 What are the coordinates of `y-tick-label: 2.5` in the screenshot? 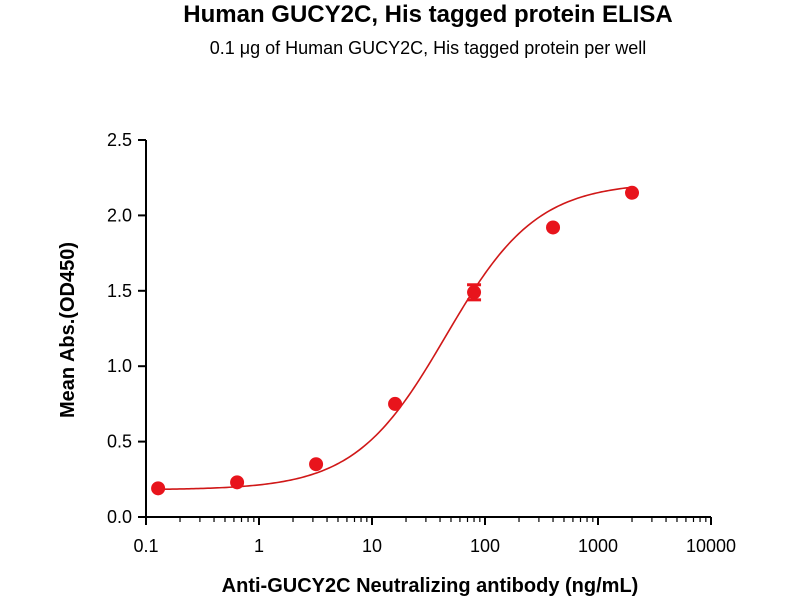 It's located at (119, 140).